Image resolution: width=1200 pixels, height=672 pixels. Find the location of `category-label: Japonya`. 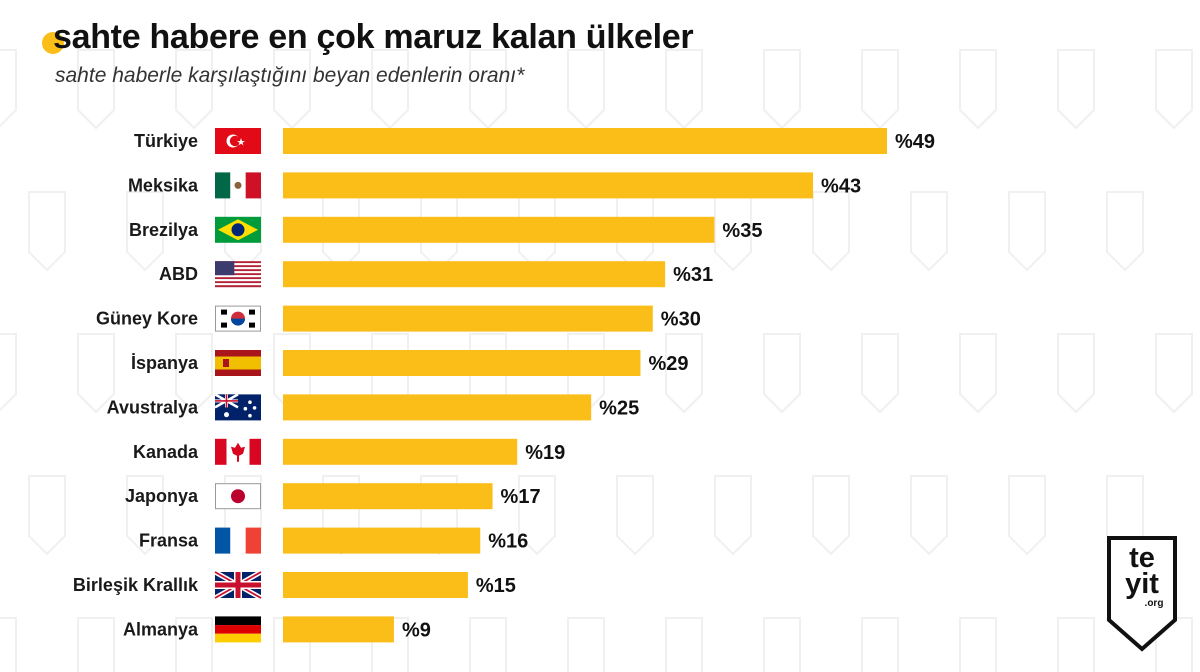

category-label: Japonya is located at coordinates (162, 496).